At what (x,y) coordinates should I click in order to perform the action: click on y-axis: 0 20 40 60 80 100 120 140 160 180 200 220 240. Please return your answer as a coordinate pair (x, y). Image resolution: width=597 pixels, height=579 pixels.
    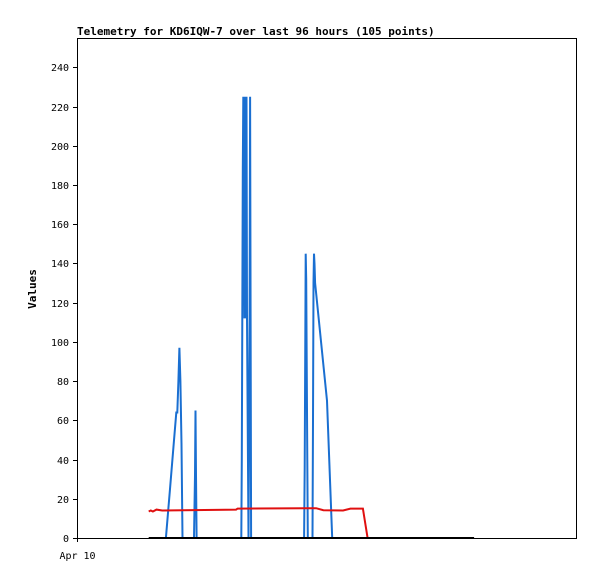
    Looking at the image, I should click on (64, 304).